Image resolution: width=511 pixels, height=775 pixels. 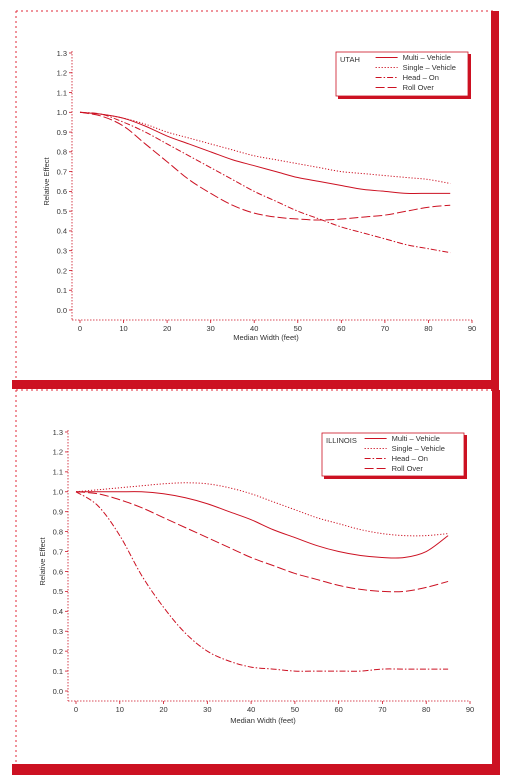 I want to click on utah-x-tick-label: 80, so click(x=428, y=328).